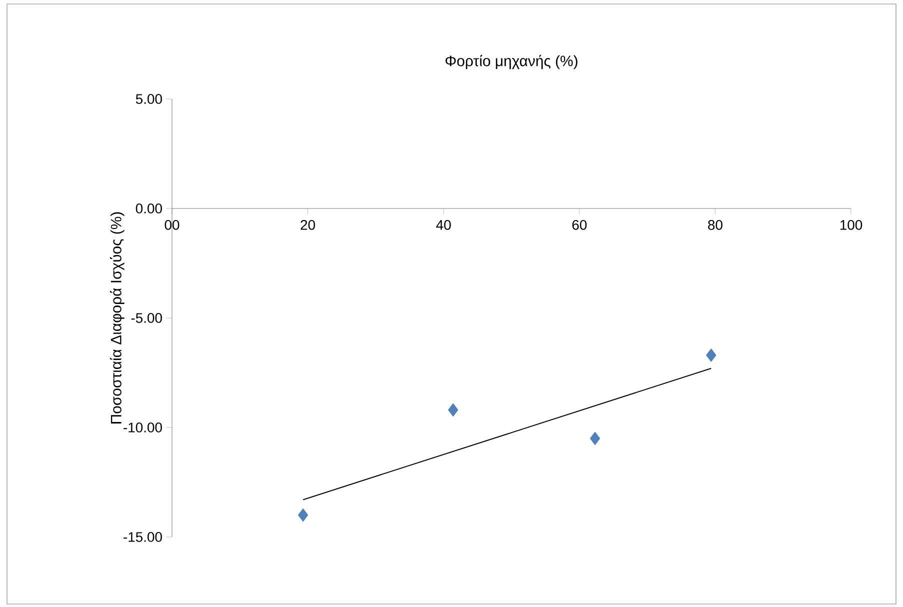 This screenshot has width=903, height=607. I want to click on y-tick-label: 0.00, so click(149, 209).